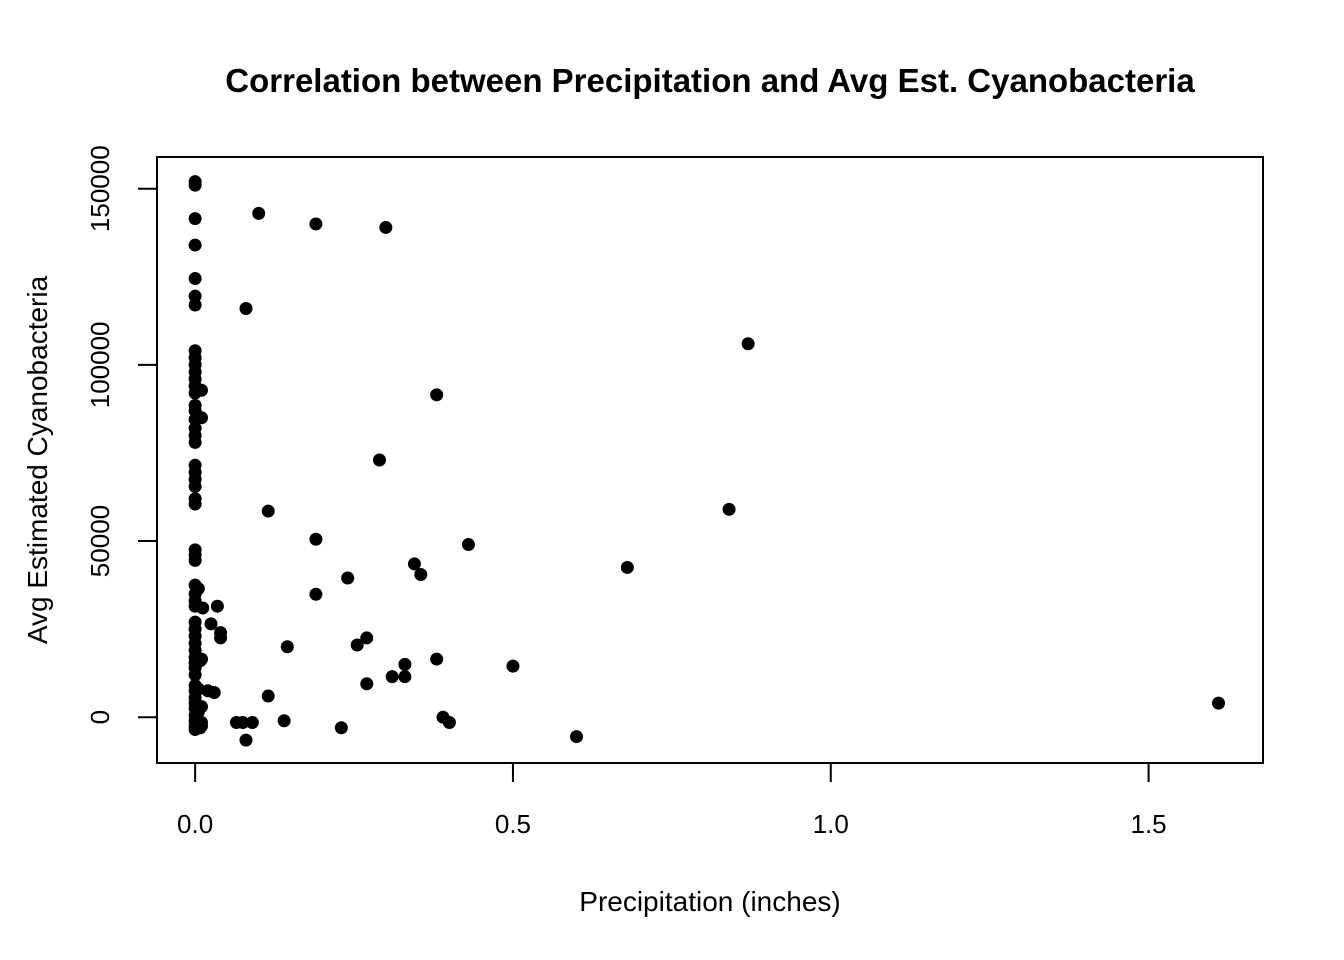  I want to click on x-axis: 0.0 0.5 1.0 1.5, so click(672, 800).